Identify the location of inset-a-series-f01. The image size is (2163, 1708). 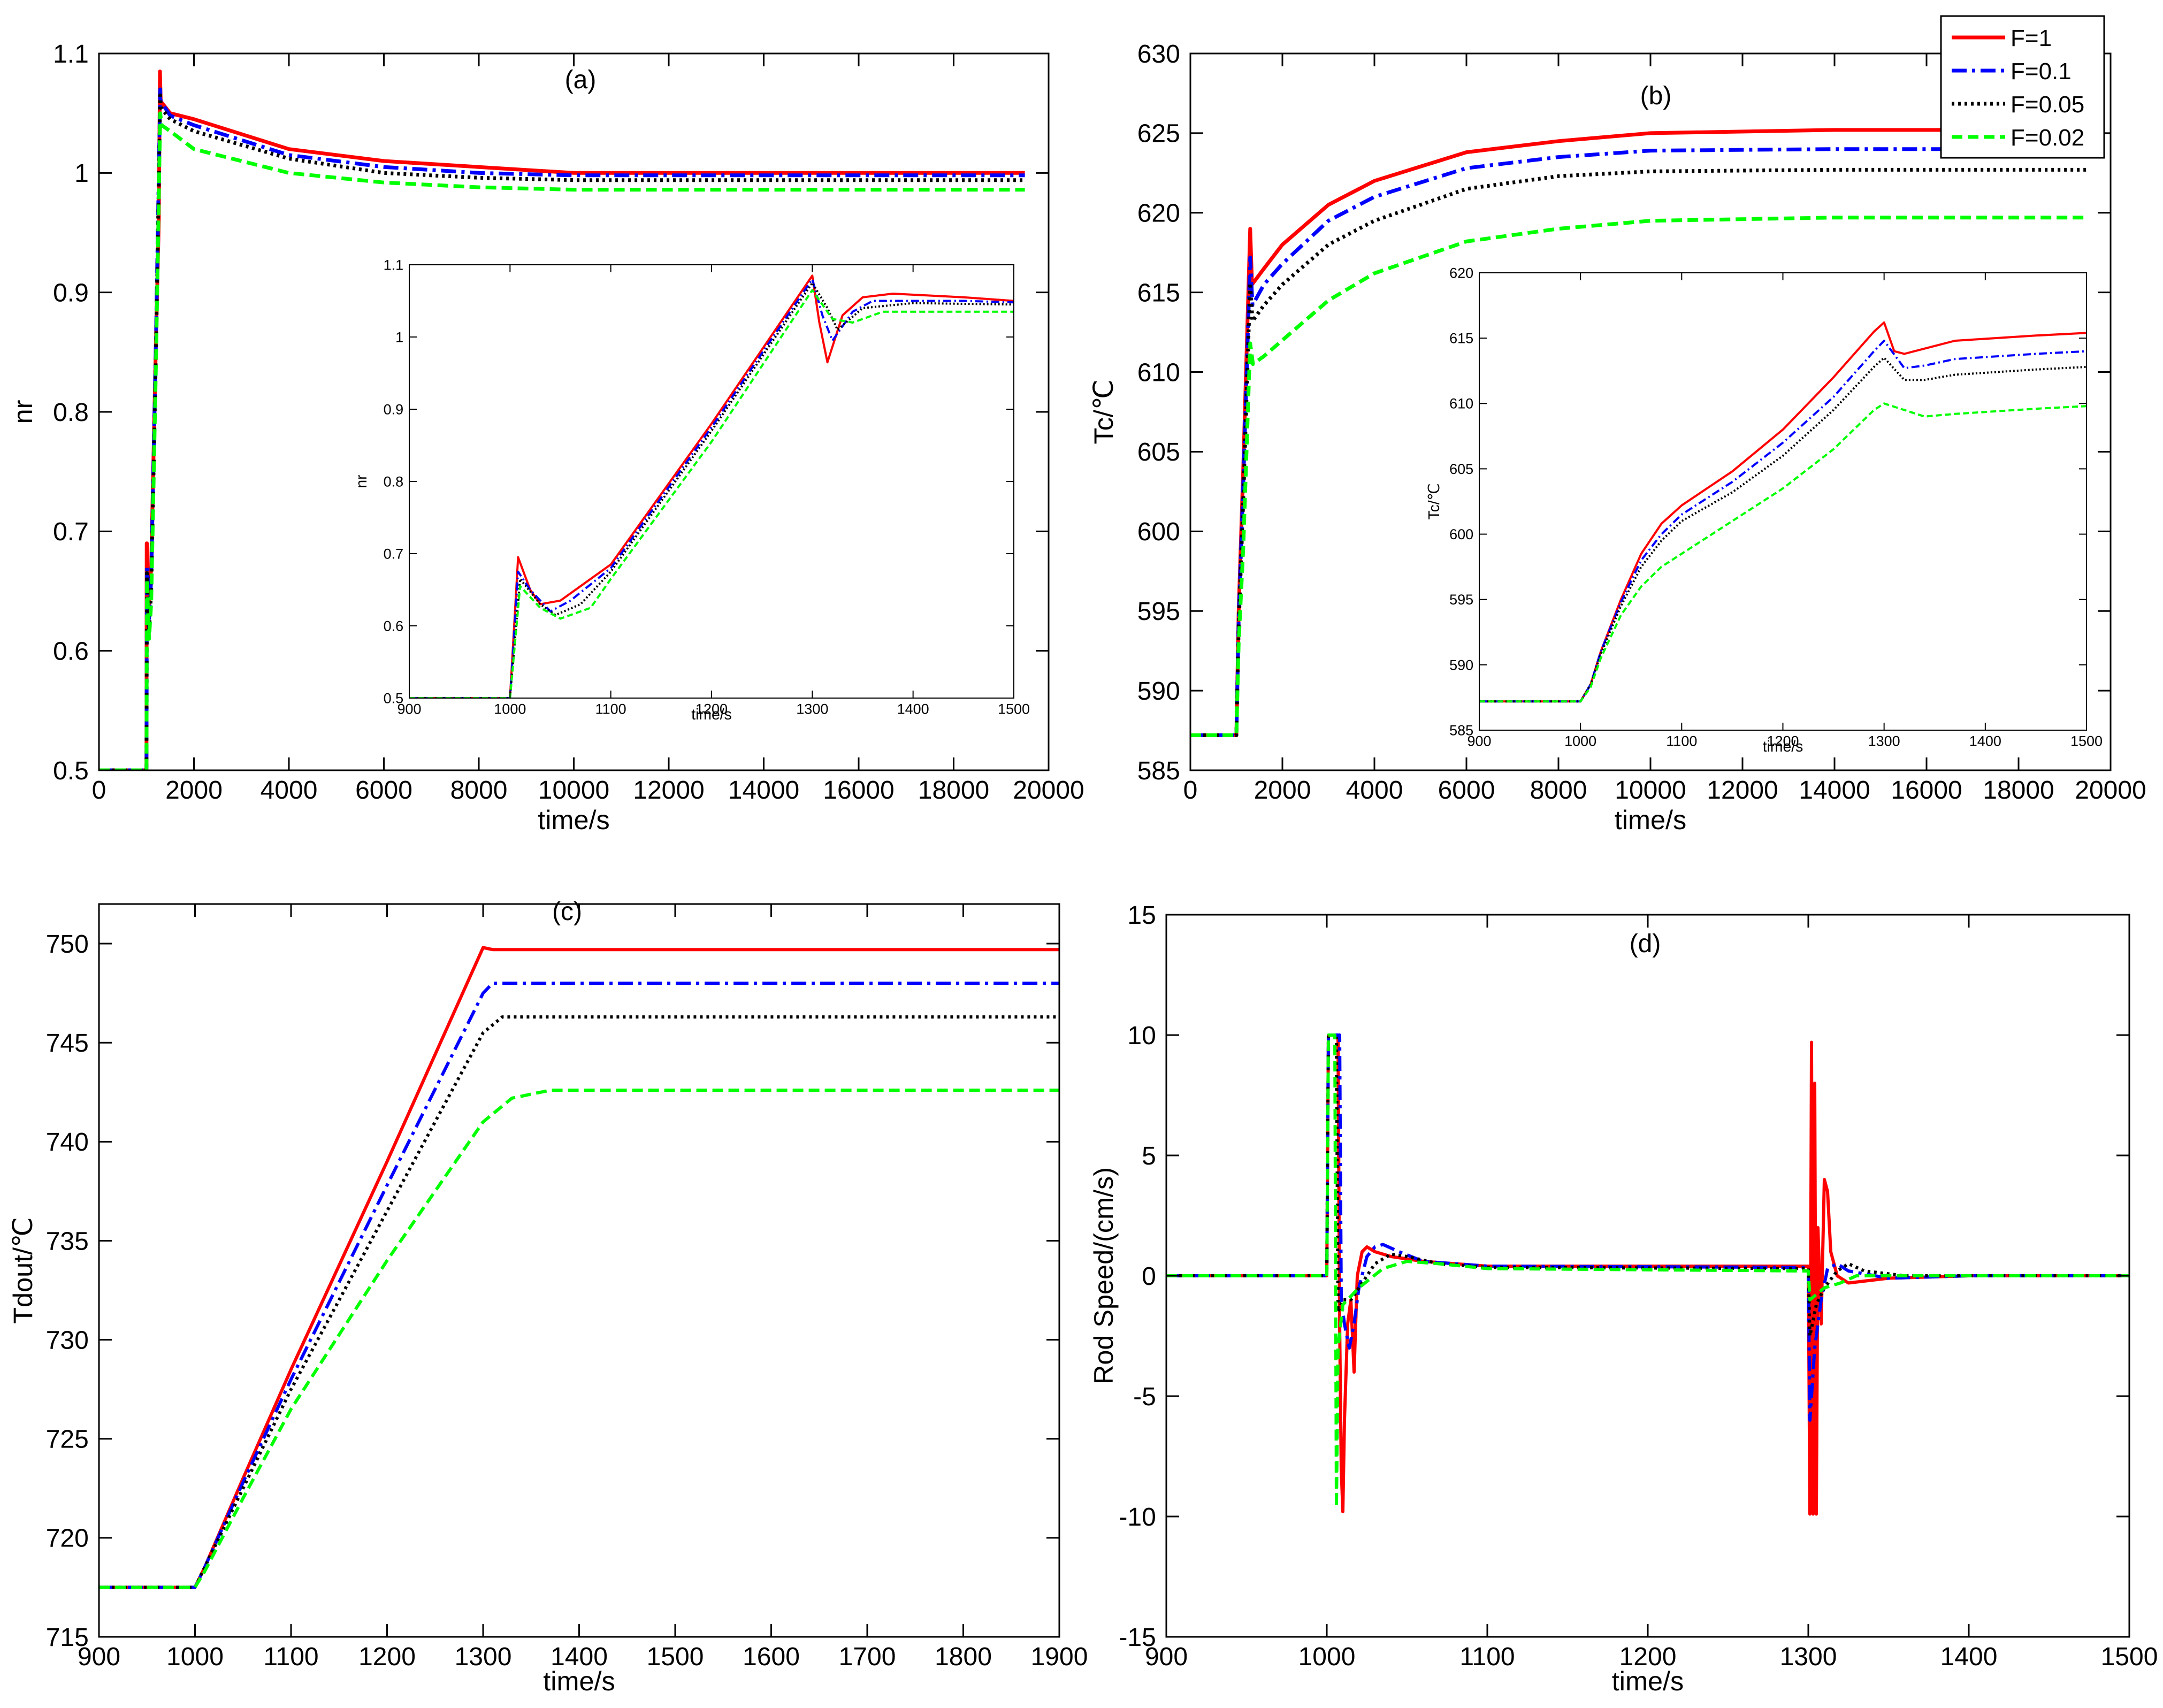
(711, 488).